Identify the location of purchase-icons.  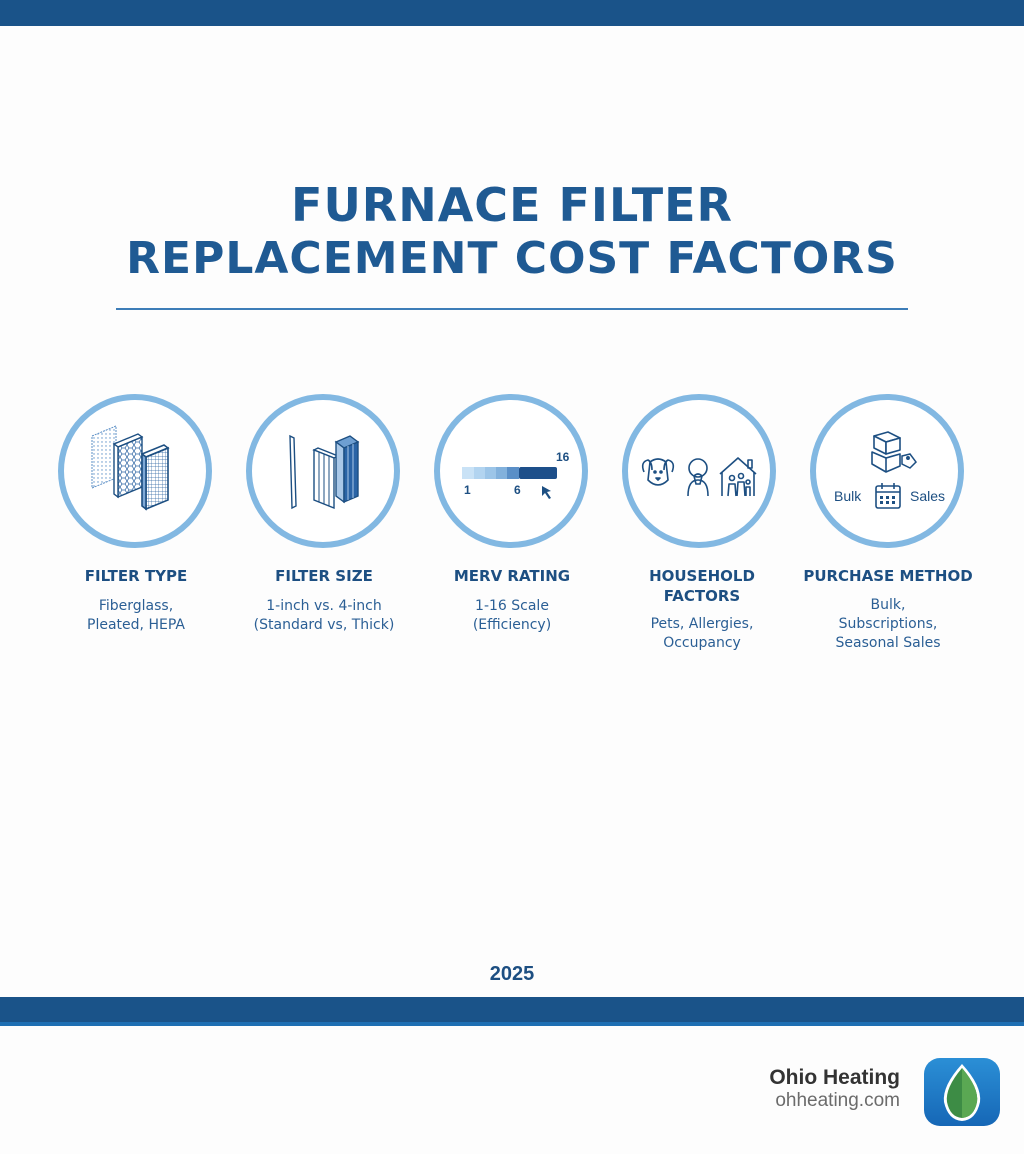
(894, 470).